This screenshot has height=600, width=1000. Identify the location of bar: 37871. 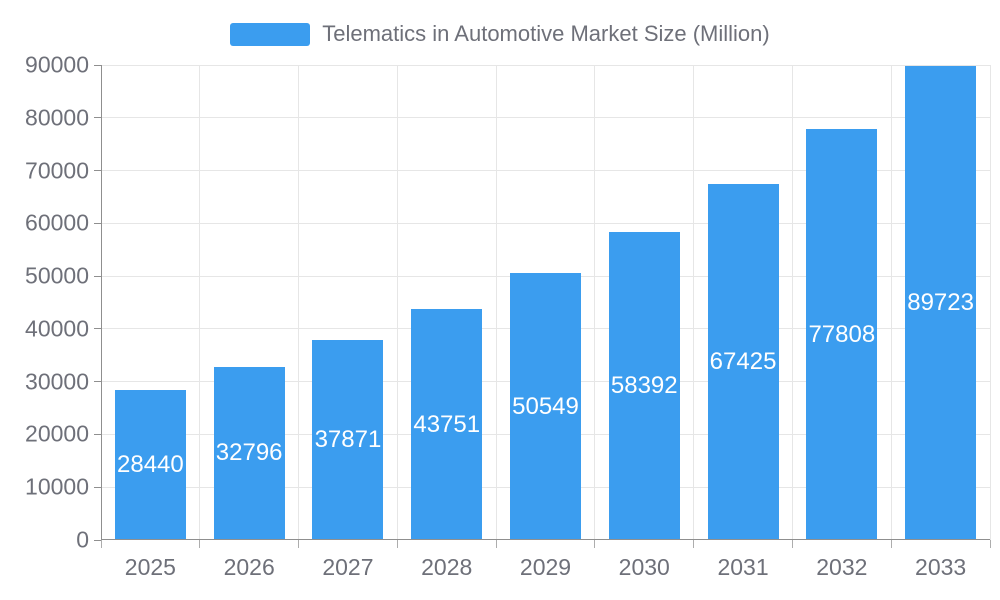
(348, 440).